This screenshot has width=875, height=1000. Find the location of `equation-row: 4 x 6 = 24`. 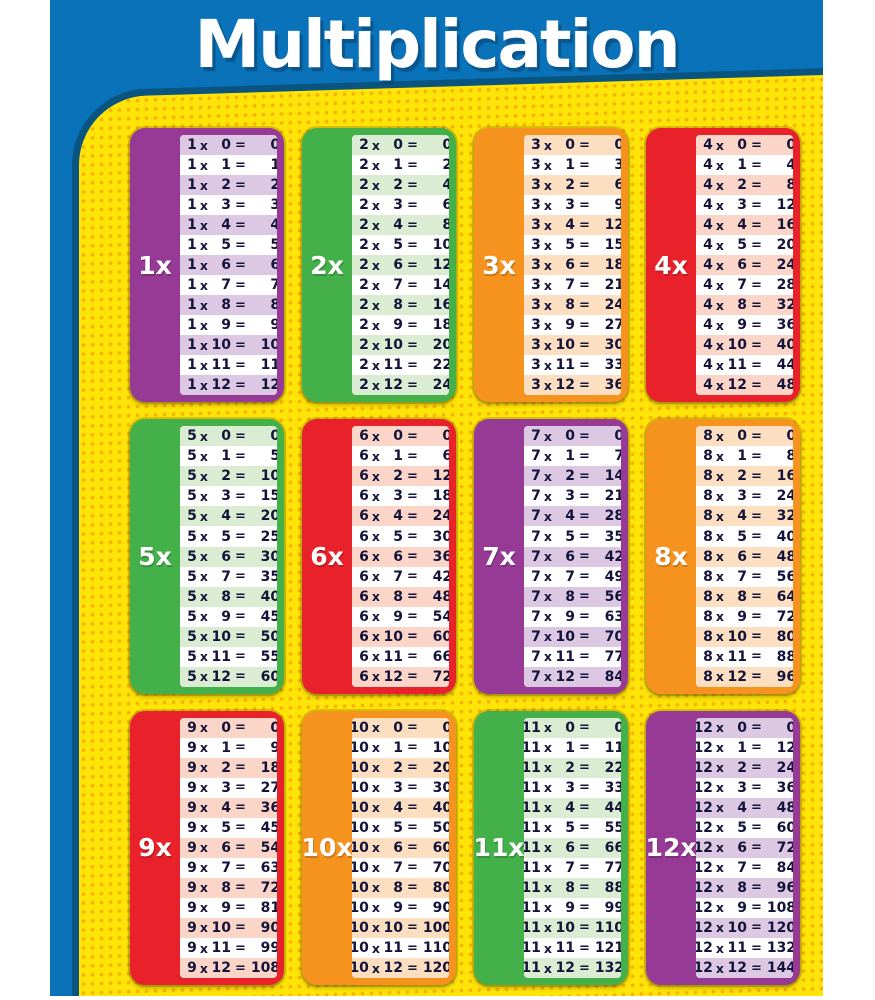

equation-row: 4 x 6 = 24 is located at coordinates (744, 265).